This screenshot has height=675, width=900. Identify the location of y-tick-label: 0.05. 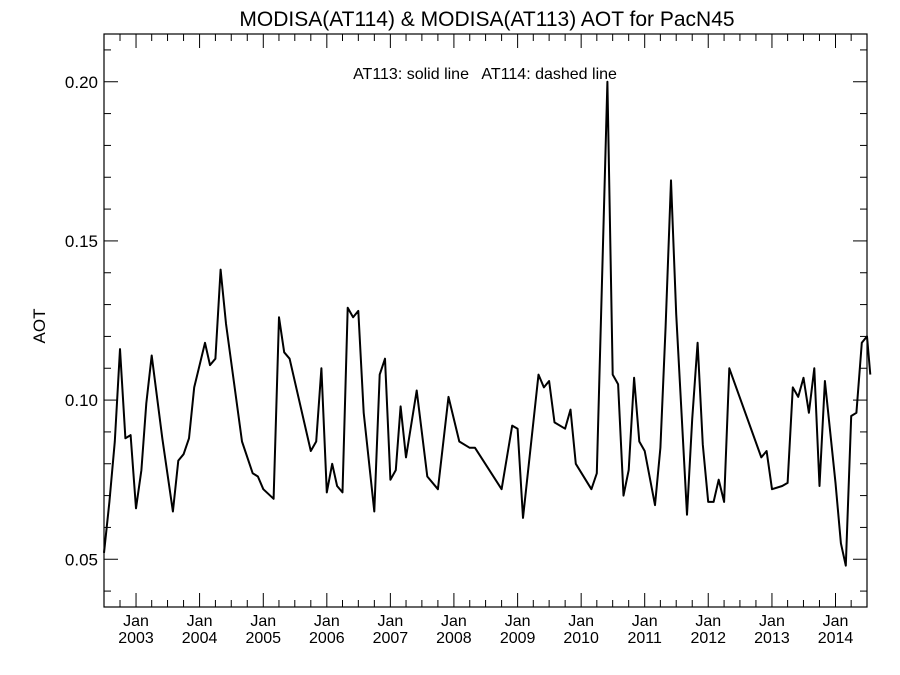
(81, 559).